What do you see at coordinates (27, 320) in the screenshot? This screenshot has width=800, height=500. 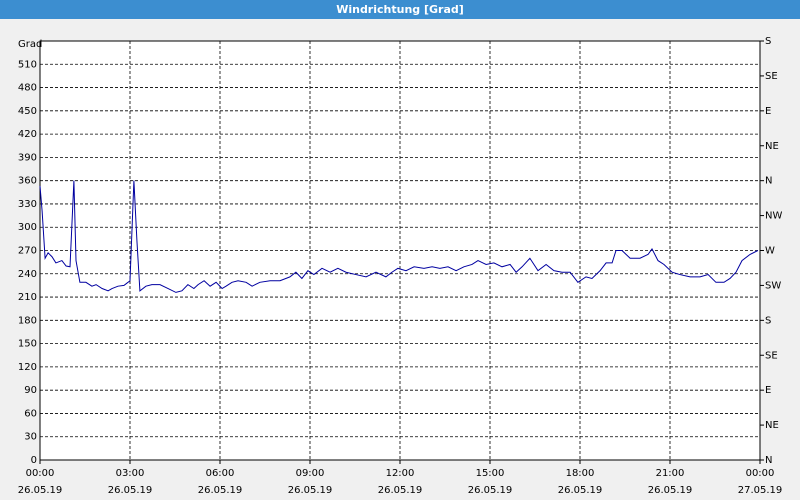 I see `y-tick-label: 180` at bounding box center [27, 320].